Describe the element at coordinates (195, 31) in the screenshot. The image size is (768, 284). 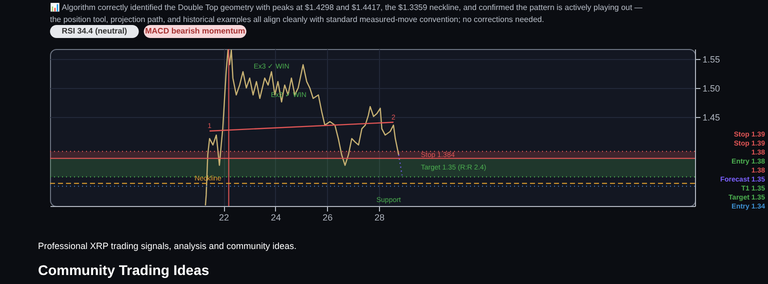
I see `text: MACD bearish momentum` at that location.